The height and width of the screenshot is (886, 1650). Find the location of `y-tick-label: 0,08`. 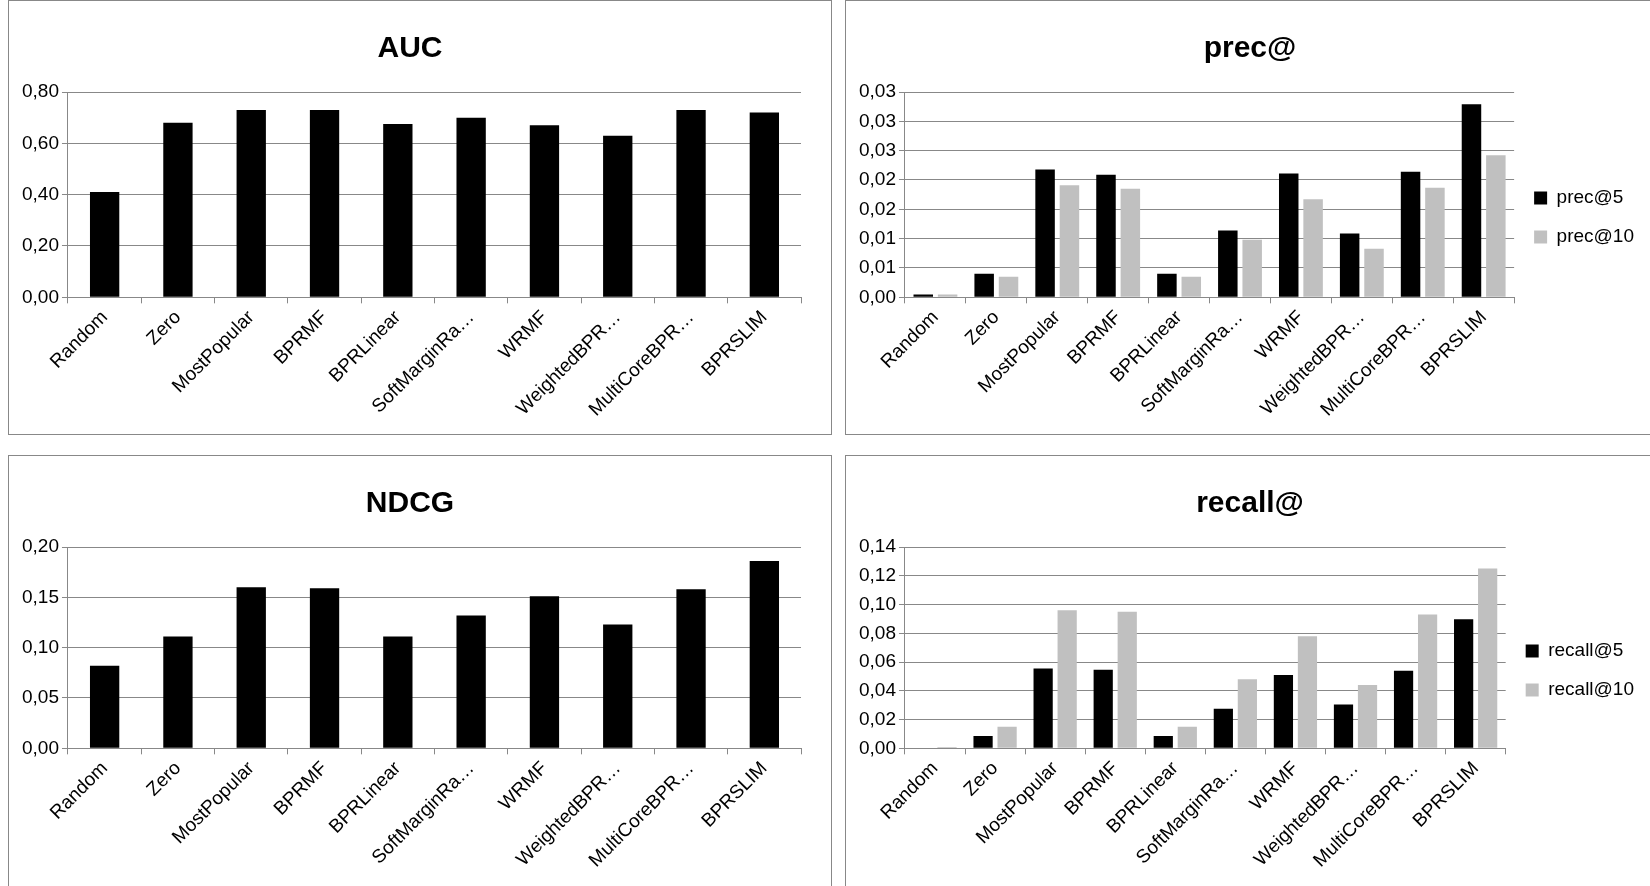

y-tick-label: 0,08 is located at coordinates (877, 632).